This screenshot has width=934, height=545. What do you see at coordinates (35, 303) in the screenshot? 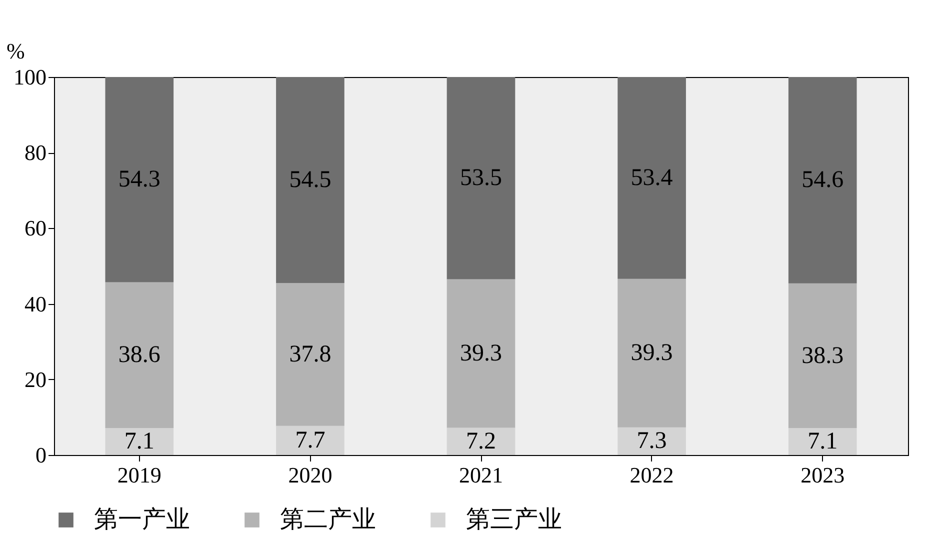
I see `y-tick-label: 40` at bounding box center [35, 303].